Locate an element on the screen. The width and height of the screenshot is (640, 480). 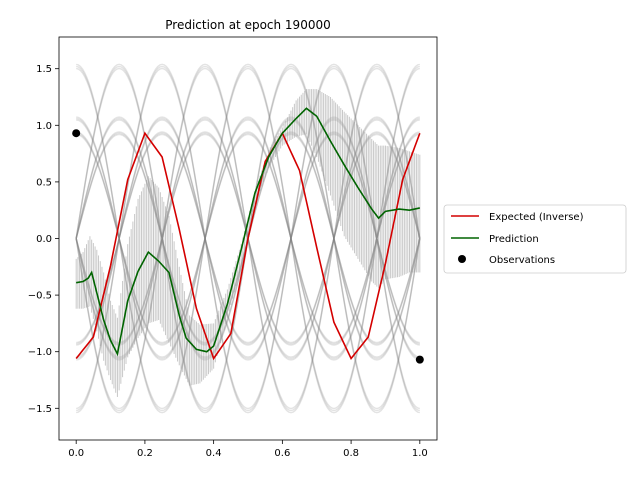
y-tick-label: −1.0 is located at coordinates (40, 352).